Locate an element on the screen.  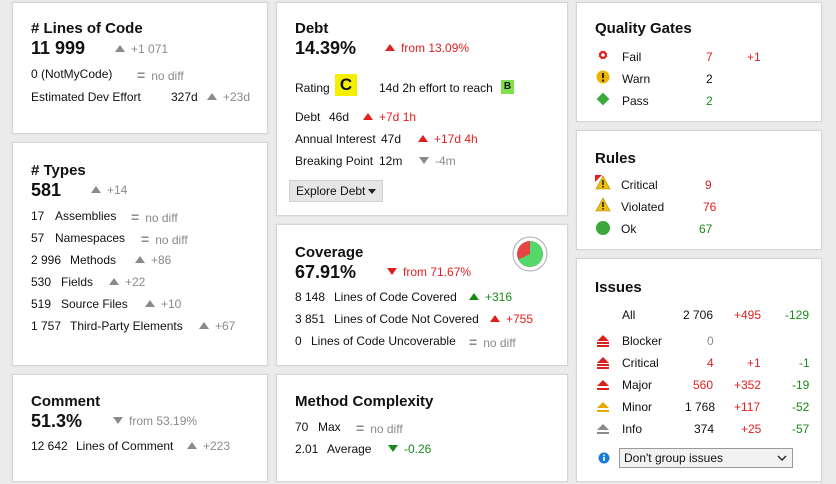
complexity-max-delta: no diff is located at coordinates (379, 428).